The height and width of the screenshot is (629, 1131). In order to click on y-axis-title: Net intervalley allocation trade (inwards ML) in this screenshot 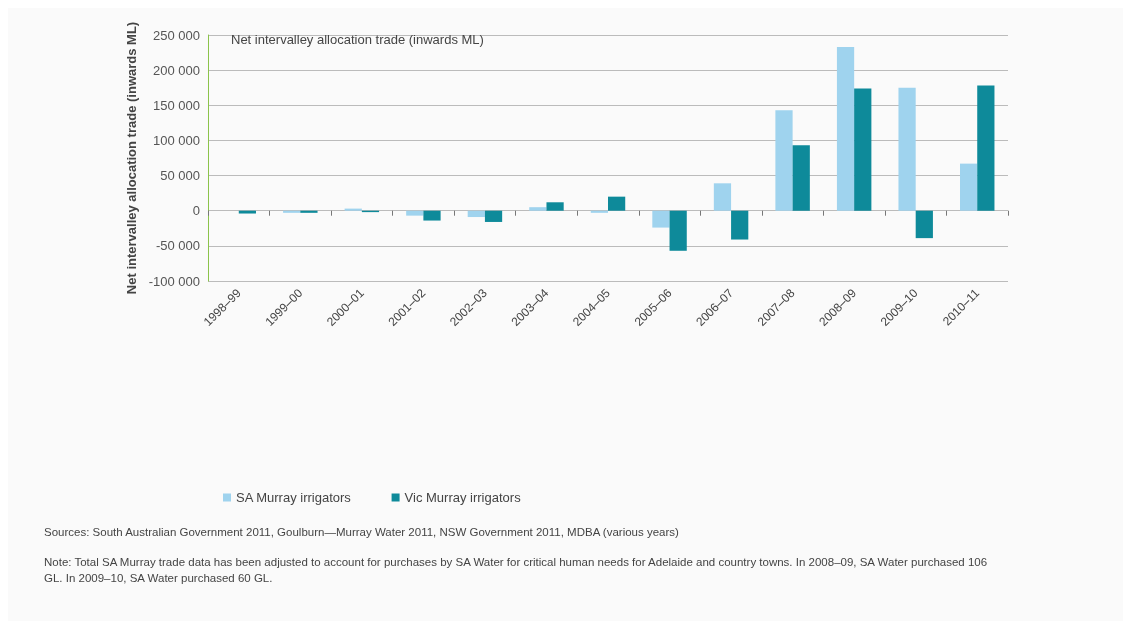, I will do `click(131, 158)`.